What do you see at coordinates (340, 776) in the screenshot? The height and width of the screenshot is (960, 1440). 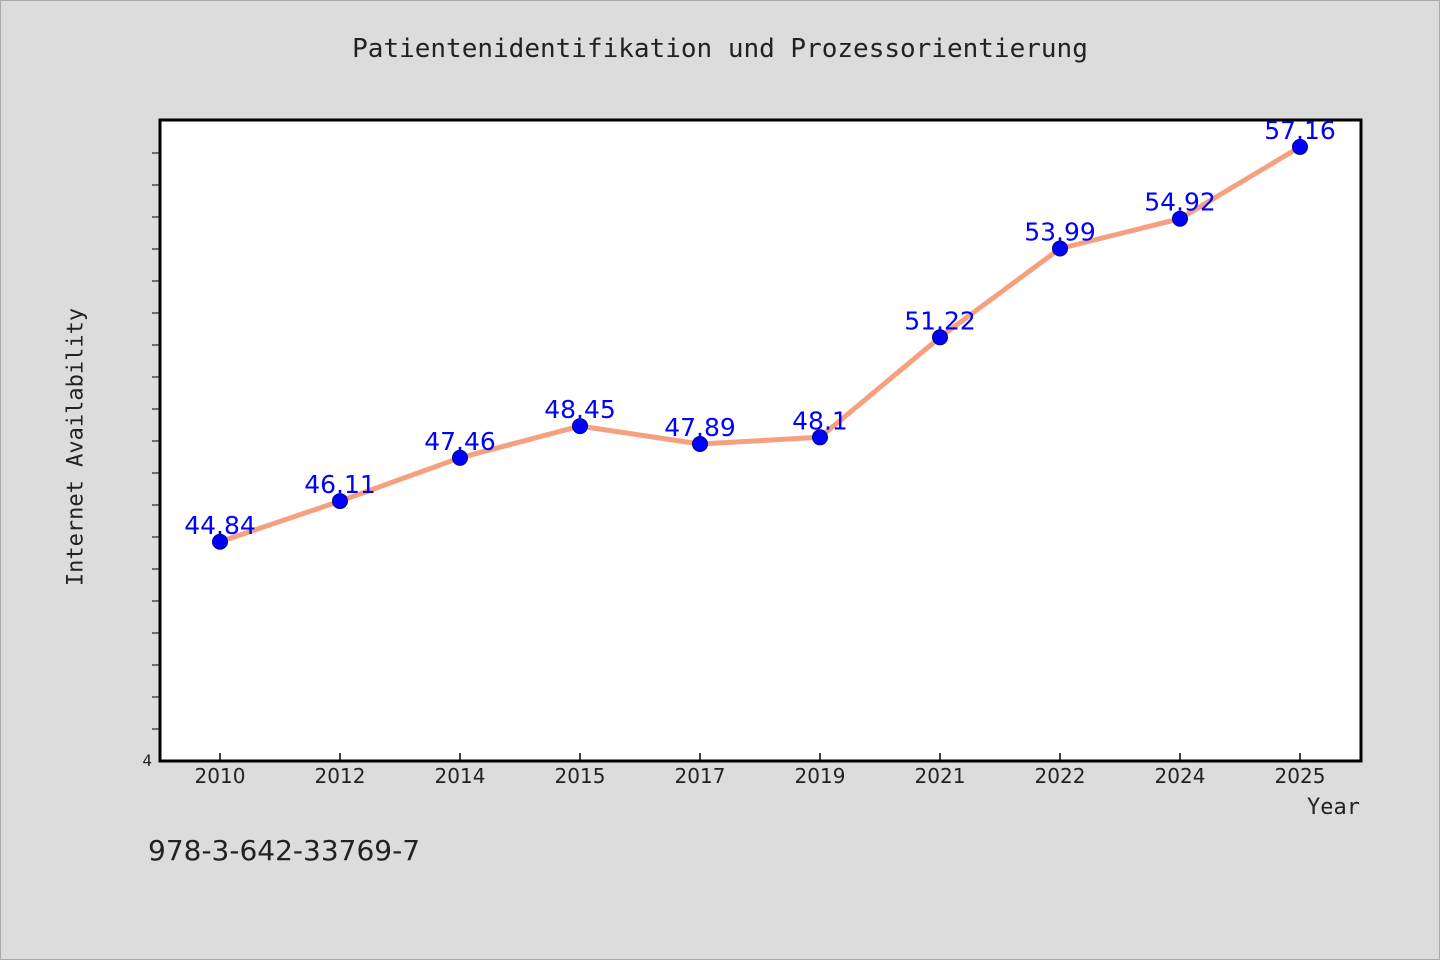 I see `x-tick-label: 2012` at bounding box center [340, 776].